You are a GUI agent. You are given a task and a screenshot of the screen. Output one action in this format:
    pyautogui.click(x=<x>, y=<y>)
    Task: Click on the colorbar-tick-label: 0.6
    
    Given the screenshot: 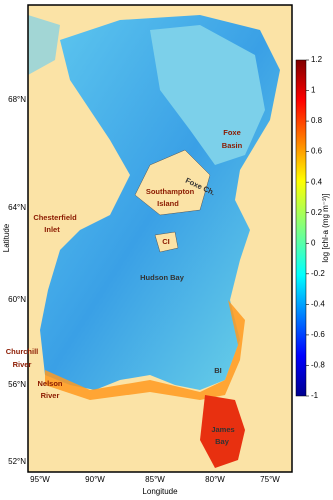 What is the action you would take?
    pyautogui.click(x=317, y=151)
    